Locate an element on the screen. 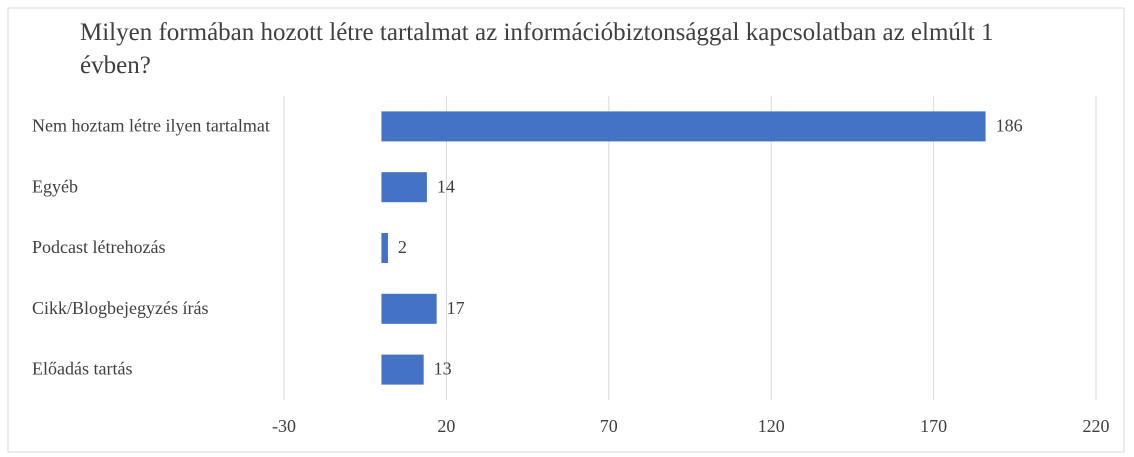  y-tick-label: Előadás tartás is located at coordinates (82, 369).